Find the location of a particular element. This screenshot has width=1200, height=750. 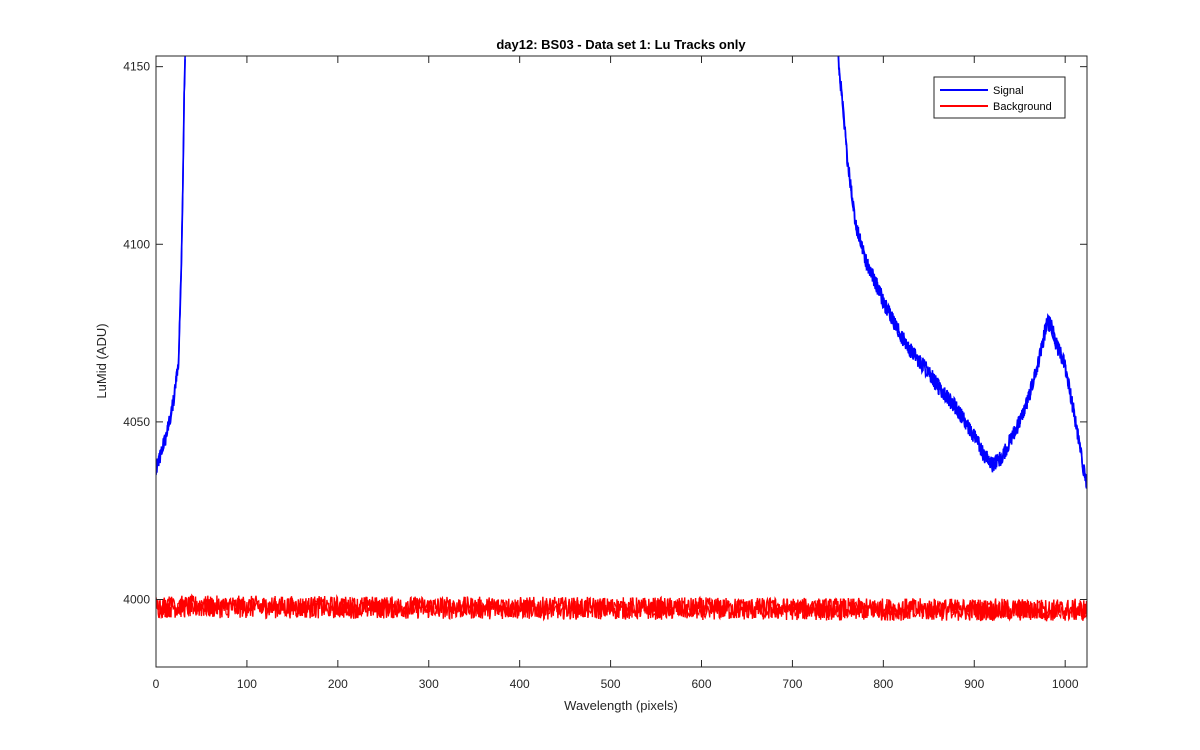

y-tick-label: 4000 is located at coordinates (136, 600).